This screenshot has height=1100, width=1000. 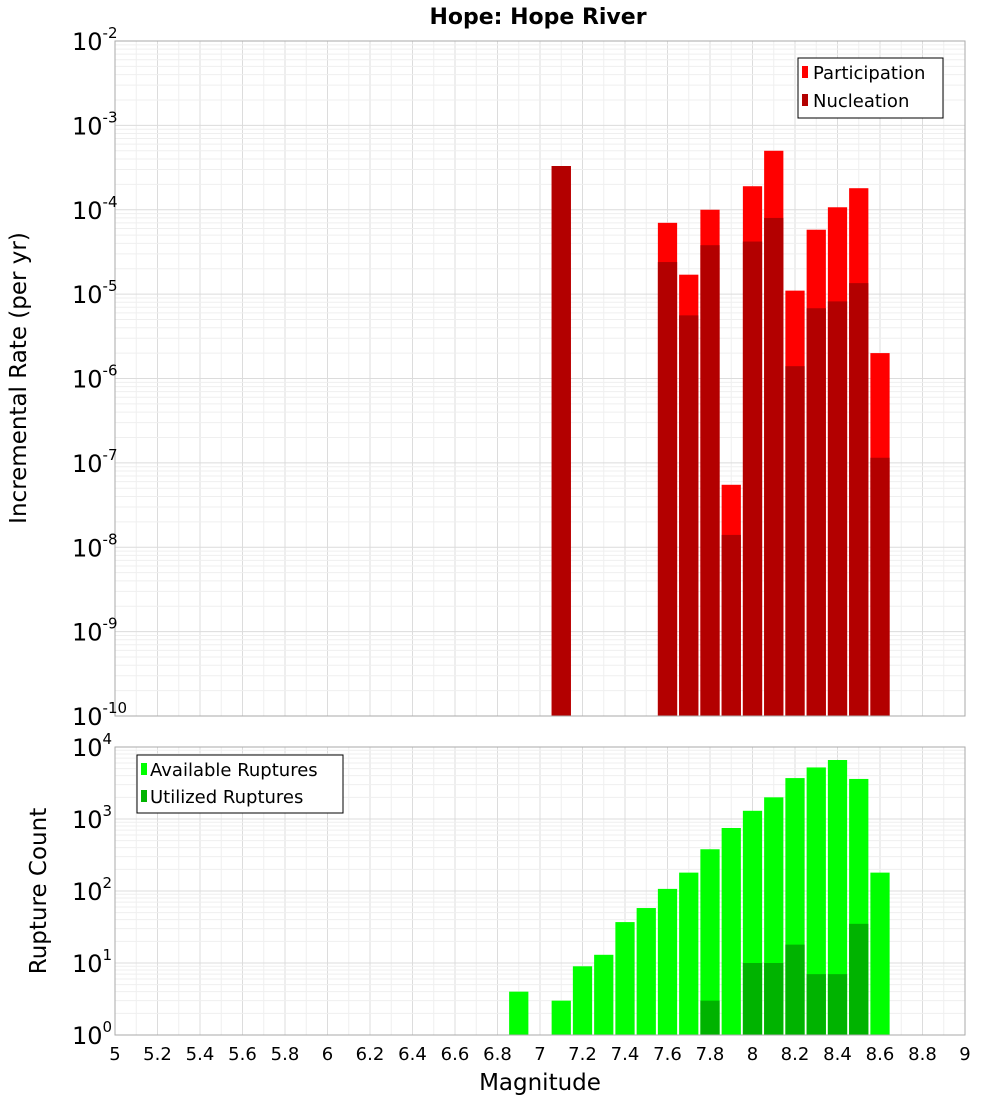 I want to click on x-tick: 8.4, so click(x=837, y=1054).